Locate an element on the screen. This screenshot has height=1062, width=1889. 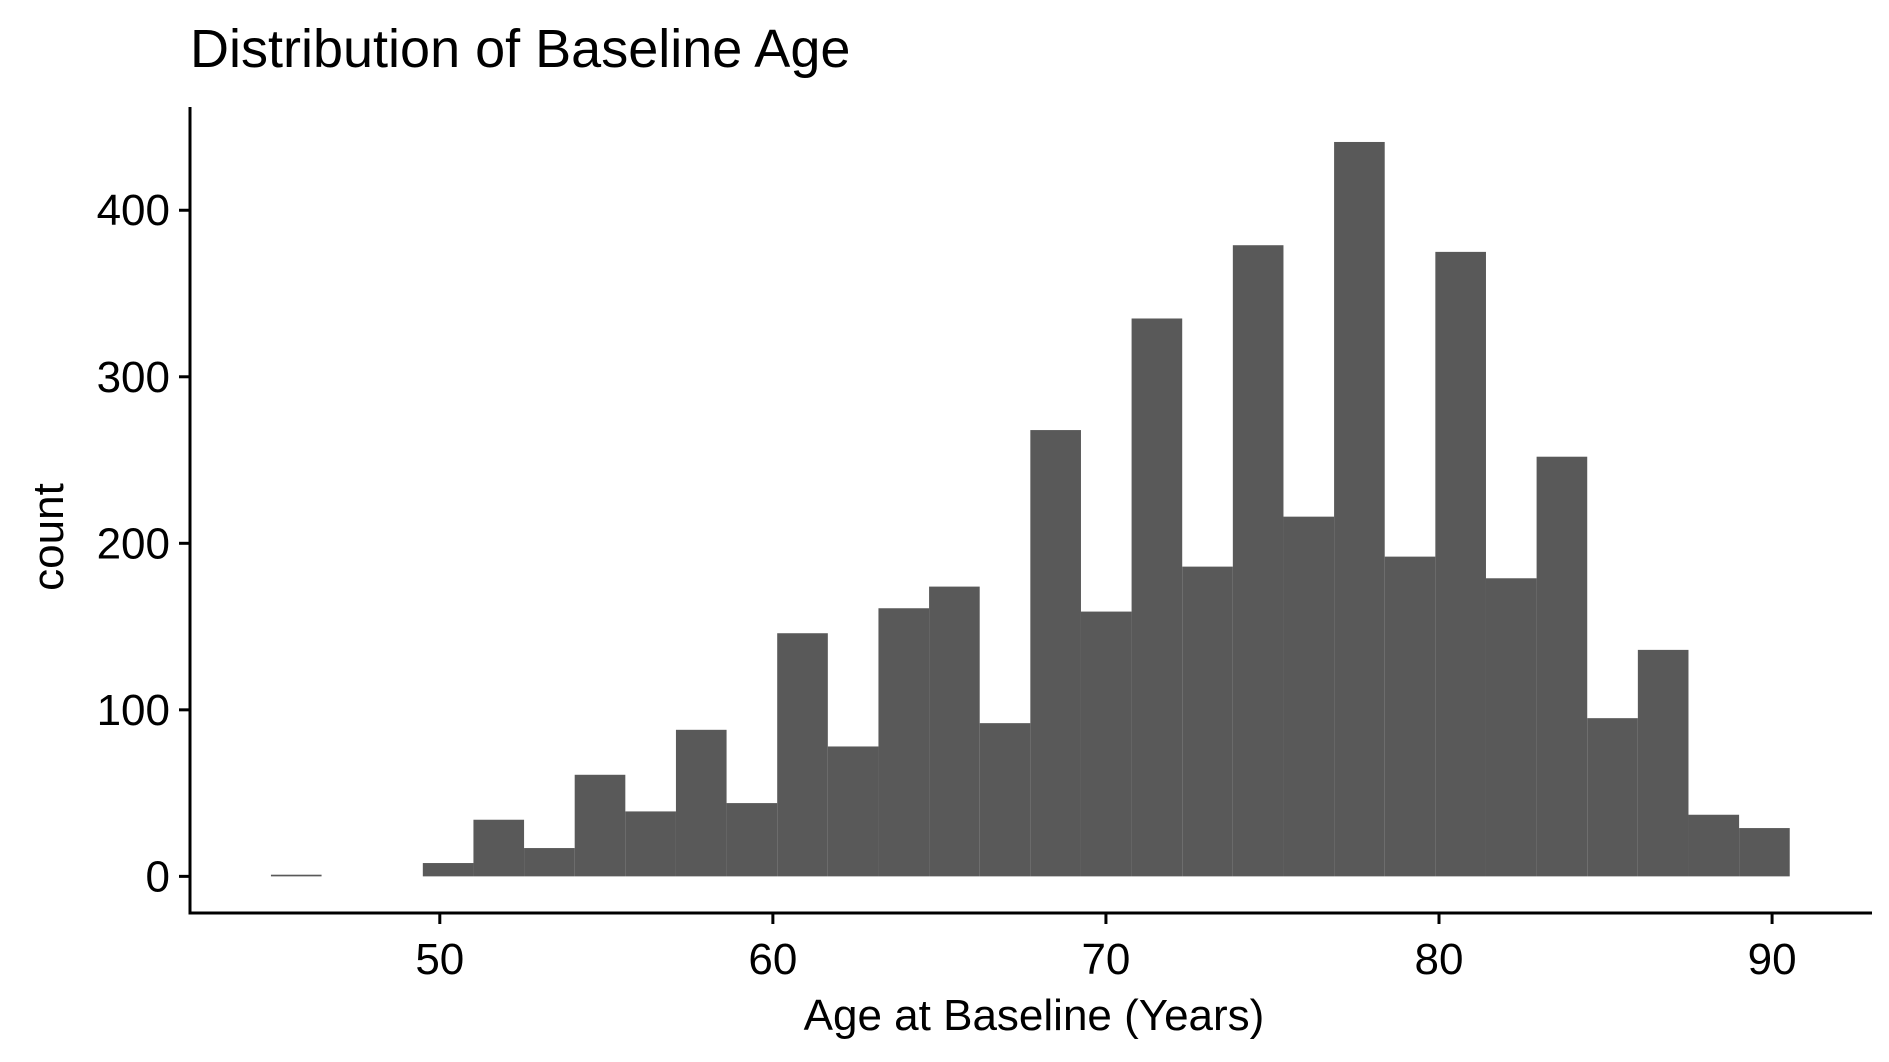
x-tick-label: 70 is located at coordinates (1105, 959).